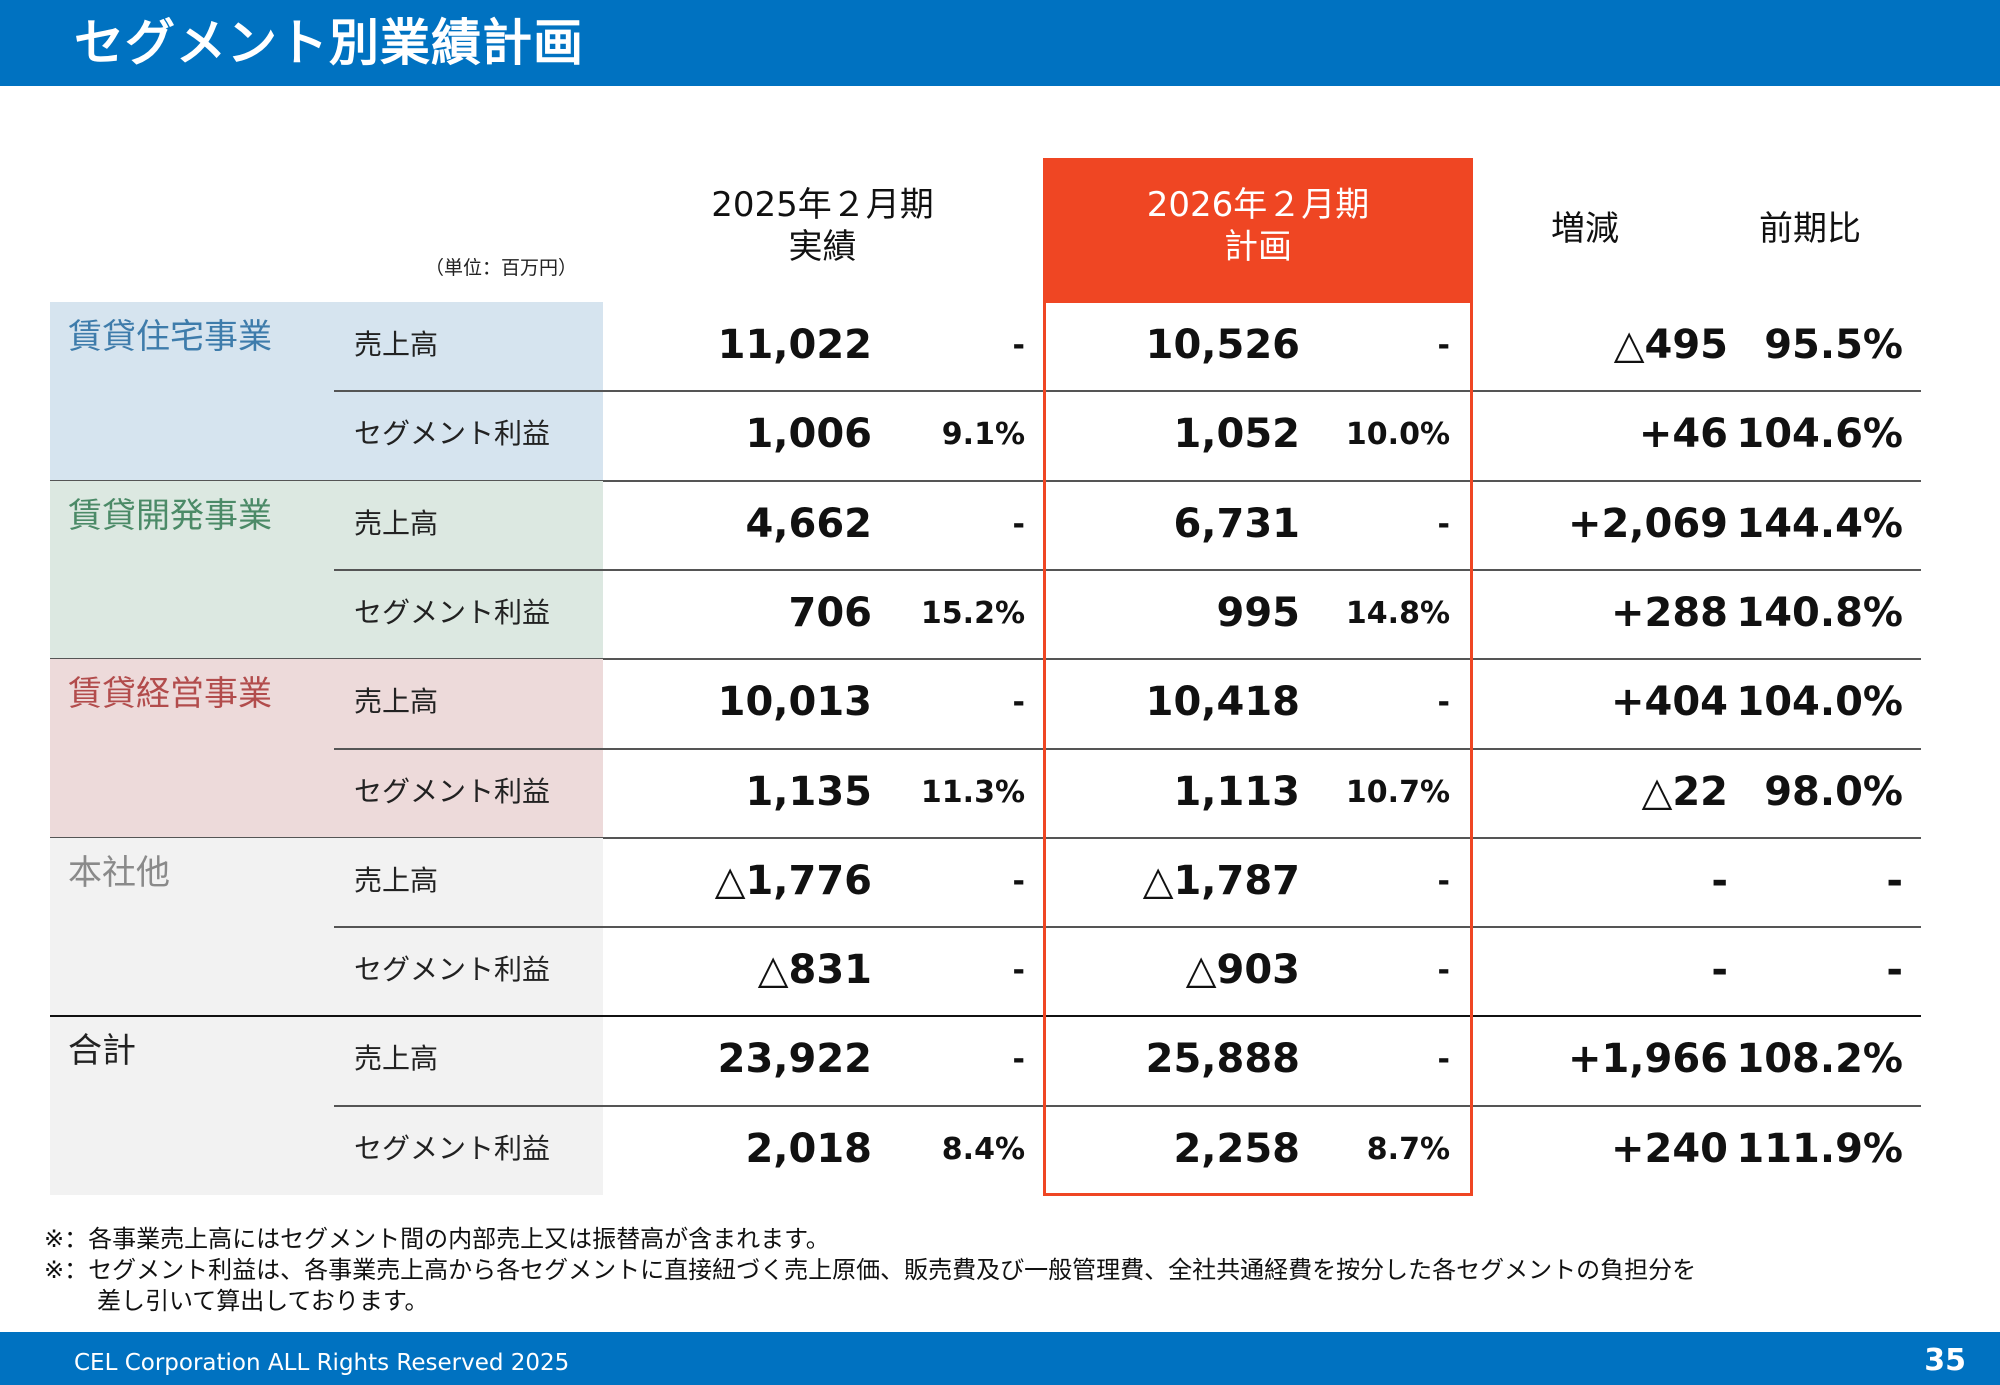  Describe the element at coordinates (1258, 205) in the screenshot. I see `column-header-plan-line1: 2026年２月期` at that location.